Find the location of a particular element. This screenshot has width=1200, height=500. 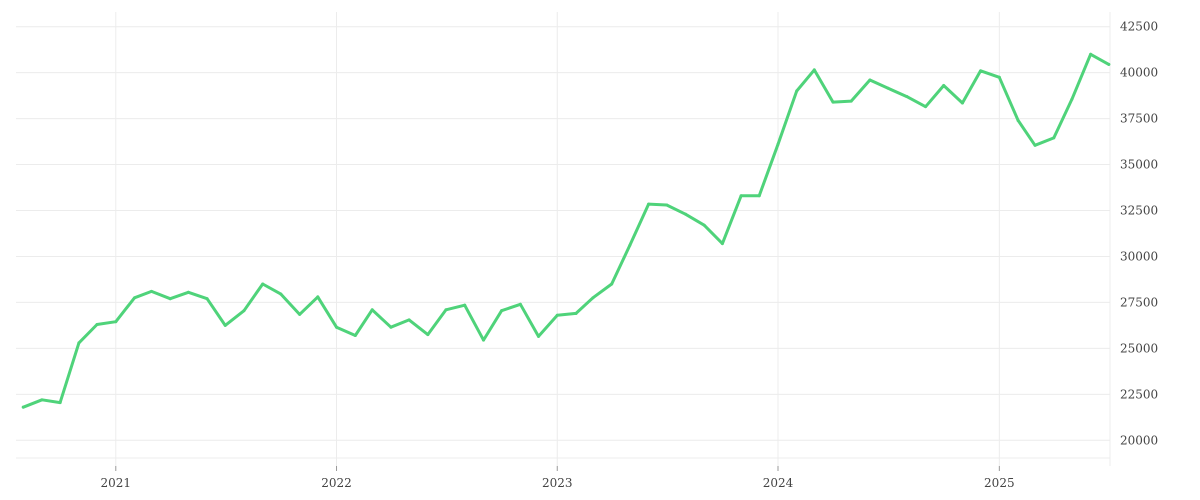

y-tick-label: 20000 is located at coordinates (1139, 440).